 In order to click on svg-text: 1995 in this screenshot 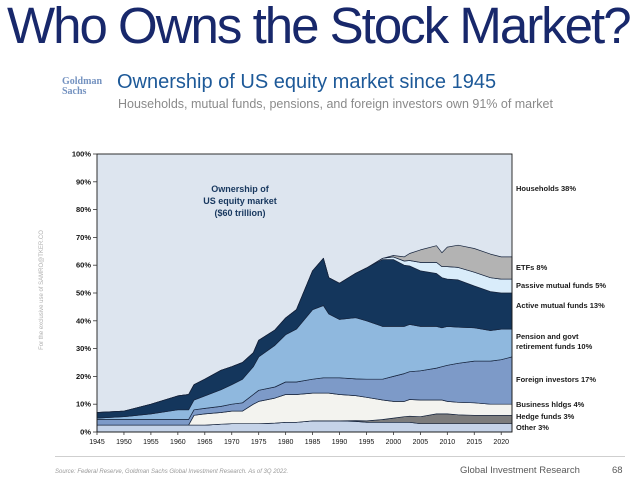, I will do `click(367, 442)`.